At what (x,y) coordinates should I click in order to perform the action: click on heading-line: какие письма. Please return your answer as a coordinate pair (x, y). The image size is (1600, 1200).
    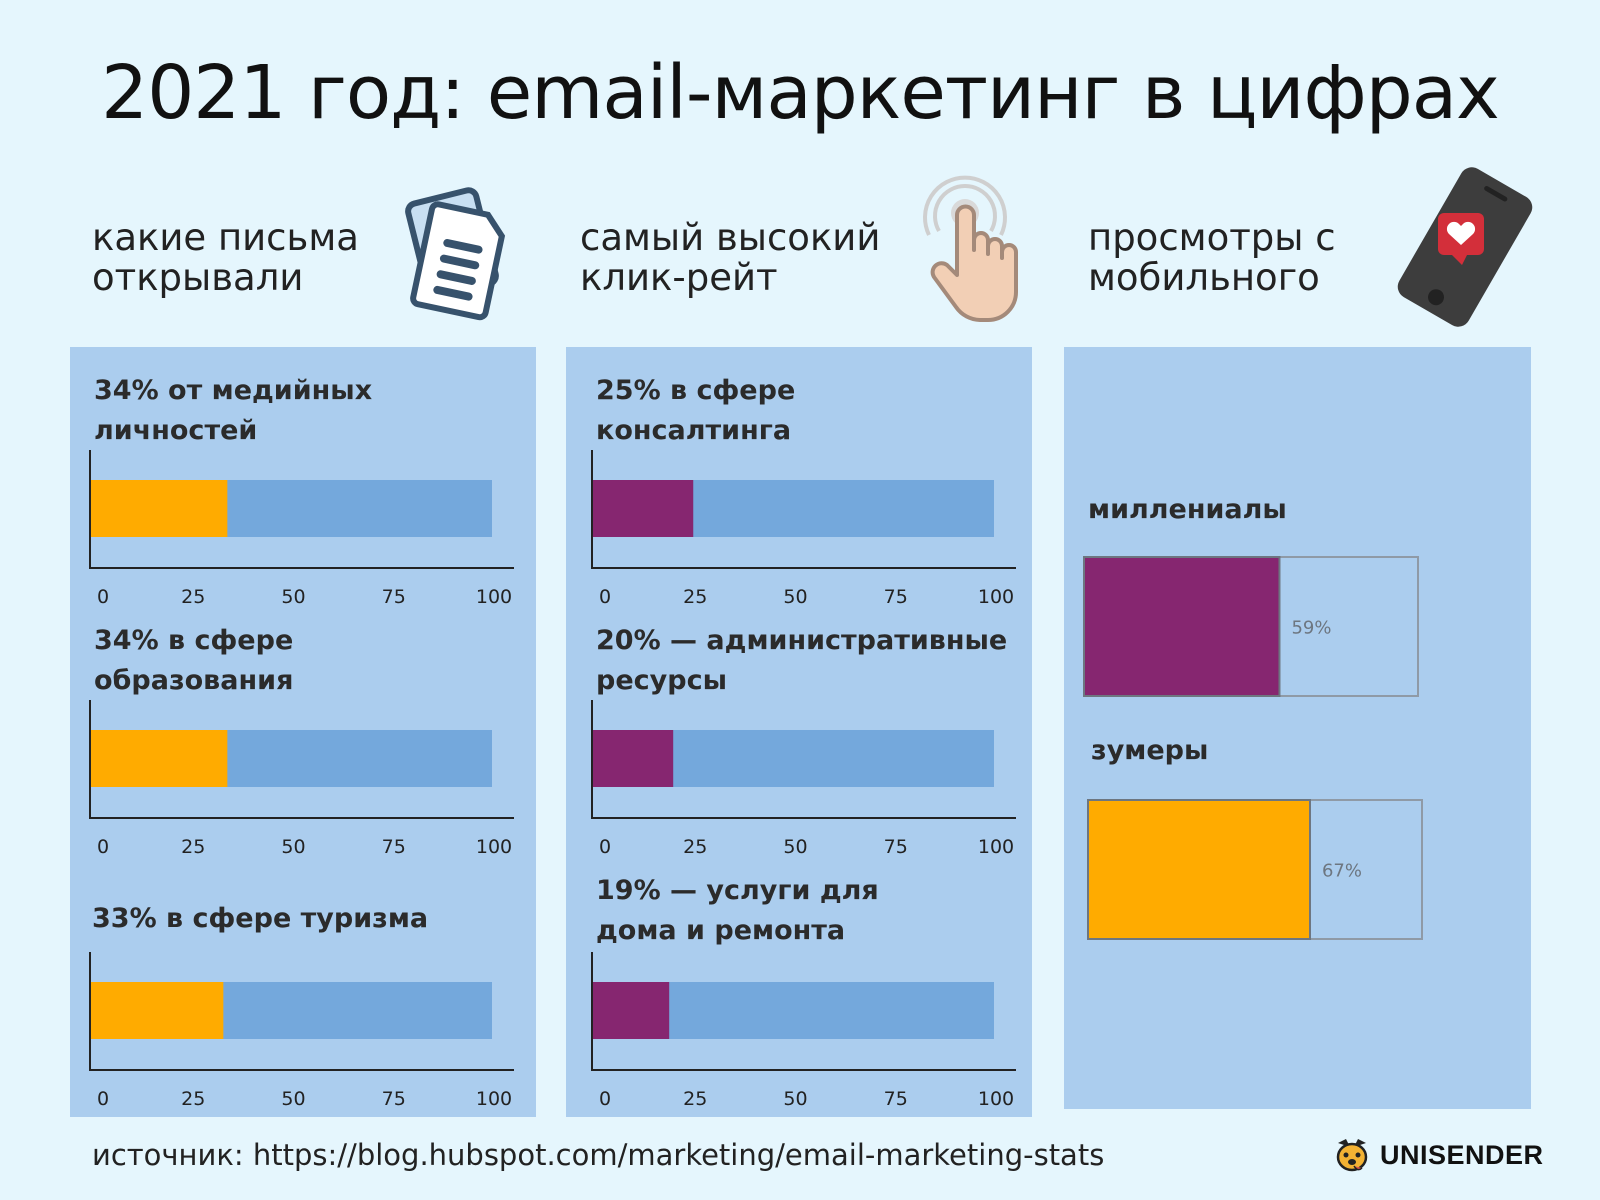
    Looking at the image, I should click on (225, 237).